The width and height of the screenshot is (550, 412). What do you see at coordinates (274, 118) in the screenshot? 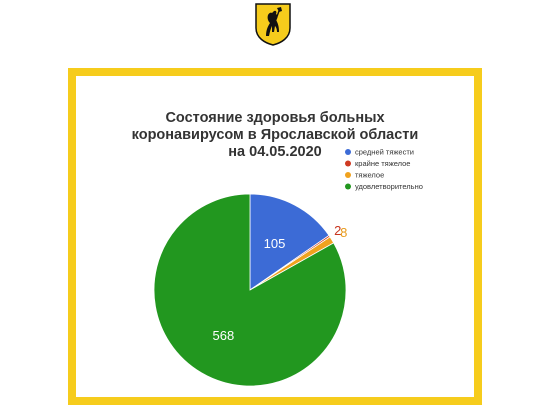
I see `chart-title-line-1: Состояние здоровья больных` at bounding box center [274, 118].